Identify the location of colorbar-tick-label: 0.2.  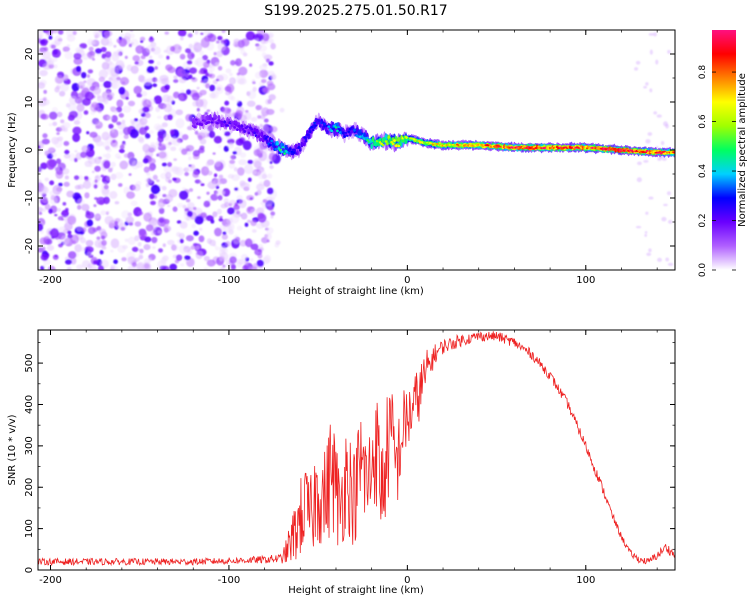
(703, 220).